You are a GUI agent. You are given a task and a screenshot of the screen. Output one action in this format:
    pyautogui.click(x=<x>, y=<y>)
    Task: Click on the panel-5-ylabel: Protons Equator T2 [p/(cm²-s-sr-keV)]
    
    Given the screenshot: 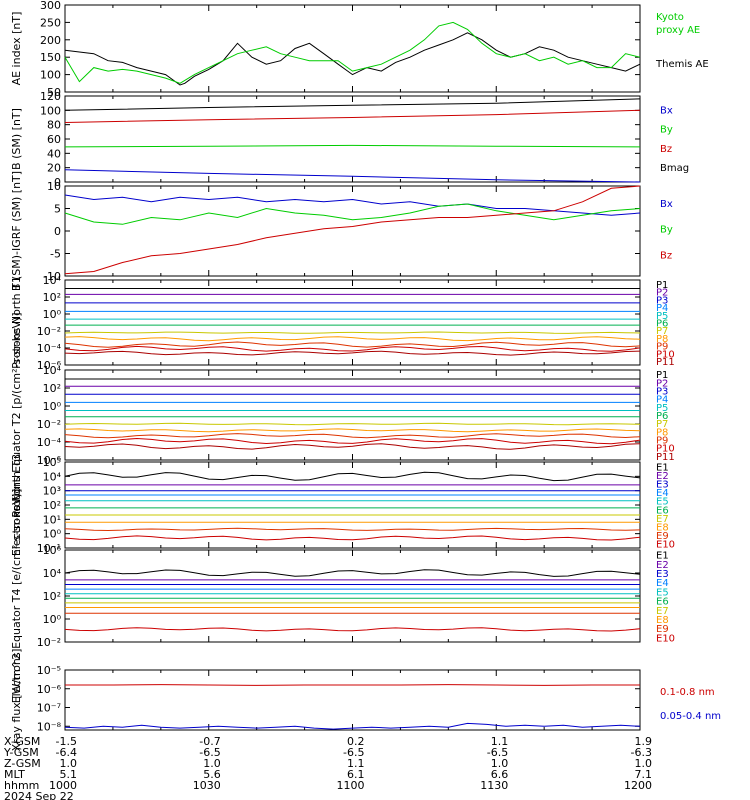 What is the action you would take?
    pyautogui.click(x=16, y=414)
    